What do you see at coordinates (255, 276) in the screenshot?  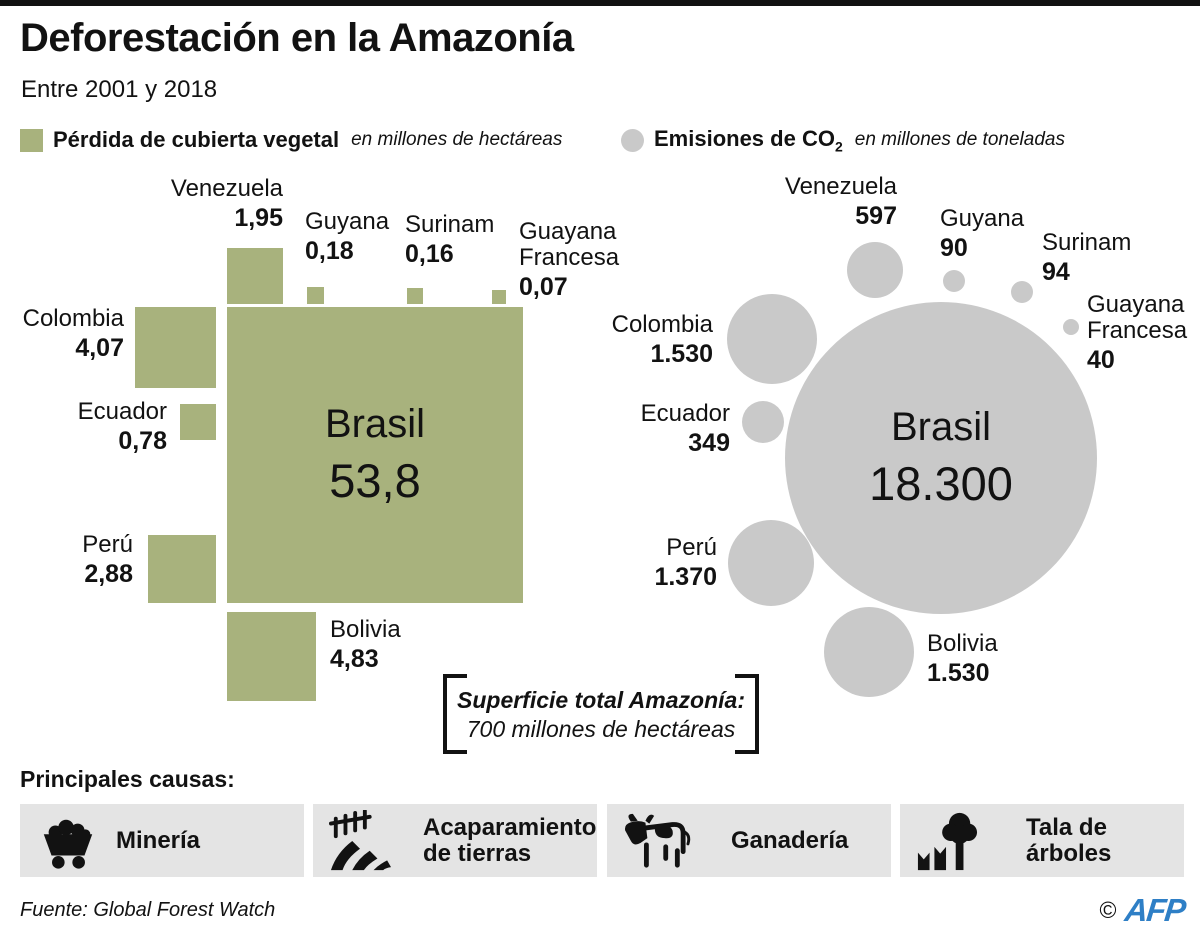 I see `square-venezuela` at bounding box center [255, 276].